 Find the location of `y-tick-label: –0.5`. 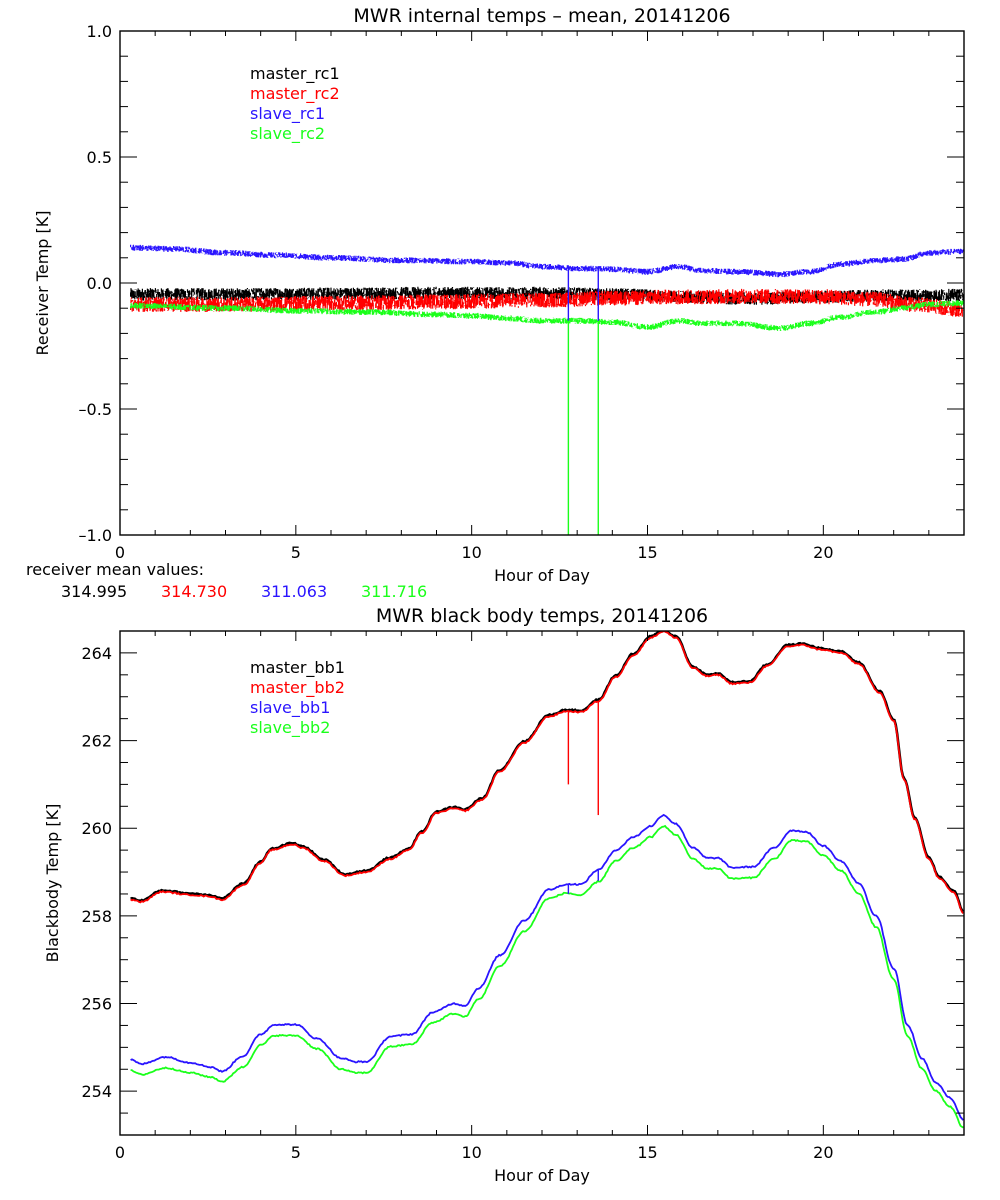

y-tick-label: –0.5 is located at coordinates (95, 409).